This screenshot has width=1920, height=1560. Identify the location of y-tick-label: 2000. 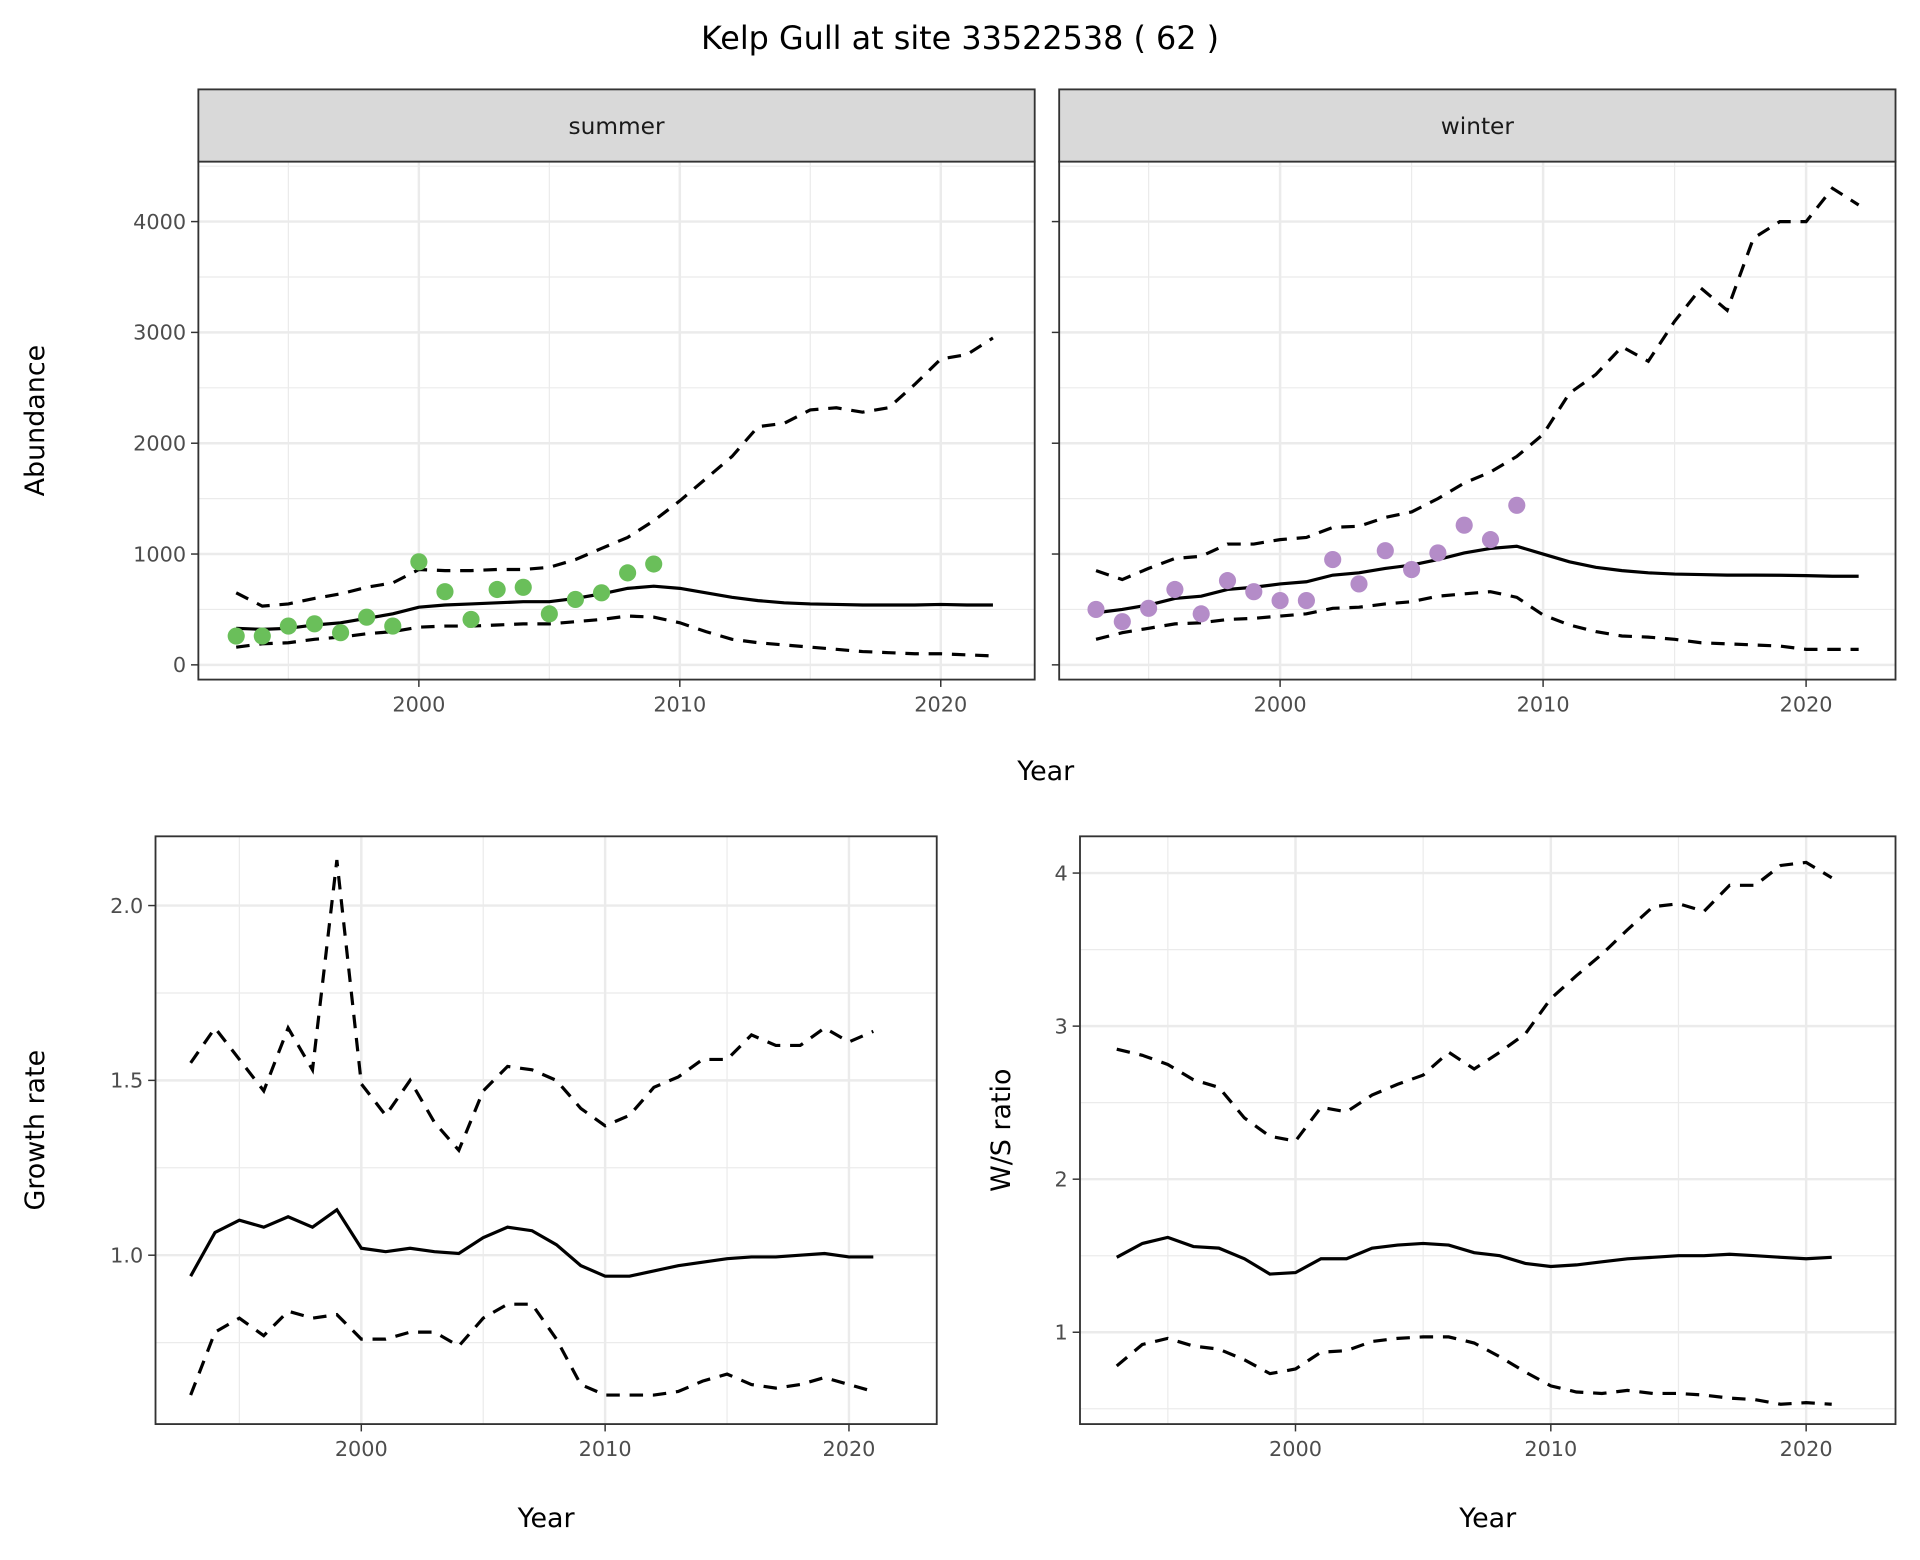
(159, 444).